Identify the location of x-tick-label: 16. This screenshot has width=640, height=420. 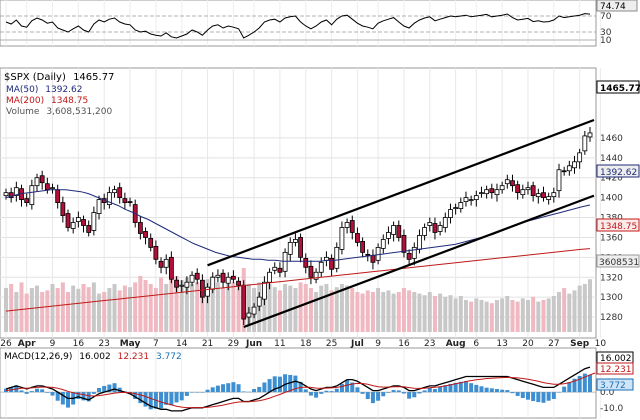
(404, 344).